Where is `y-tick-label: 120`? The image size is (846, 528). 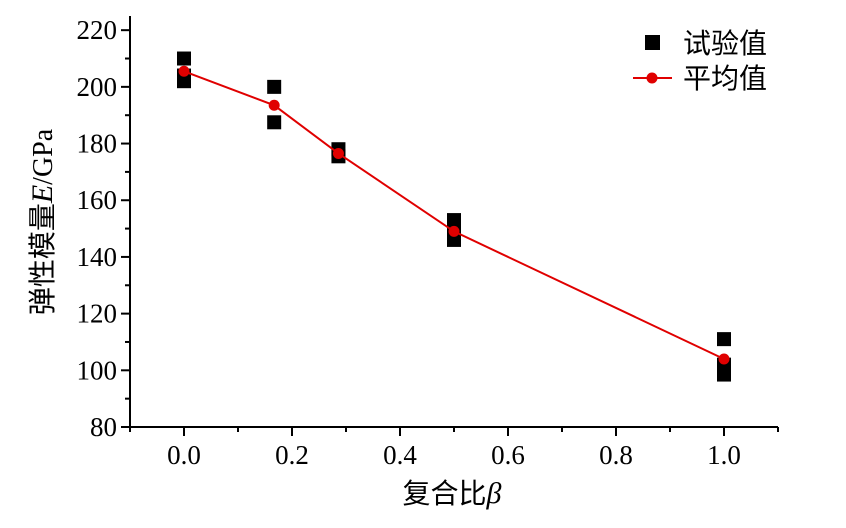 y-tick-label: 120 is located at coordinates (97, 314).